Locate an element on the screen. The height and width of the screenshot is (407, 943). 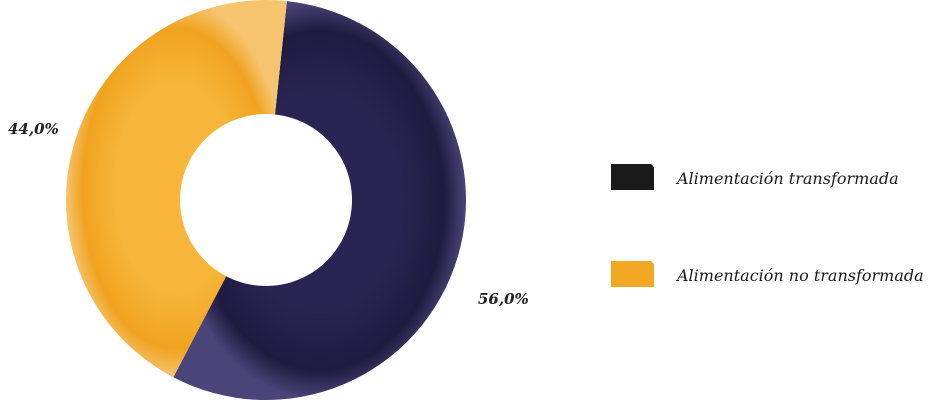
legend-item-alimentacion-transformada: Alimentación transformada is located at coordinates (755, 177).